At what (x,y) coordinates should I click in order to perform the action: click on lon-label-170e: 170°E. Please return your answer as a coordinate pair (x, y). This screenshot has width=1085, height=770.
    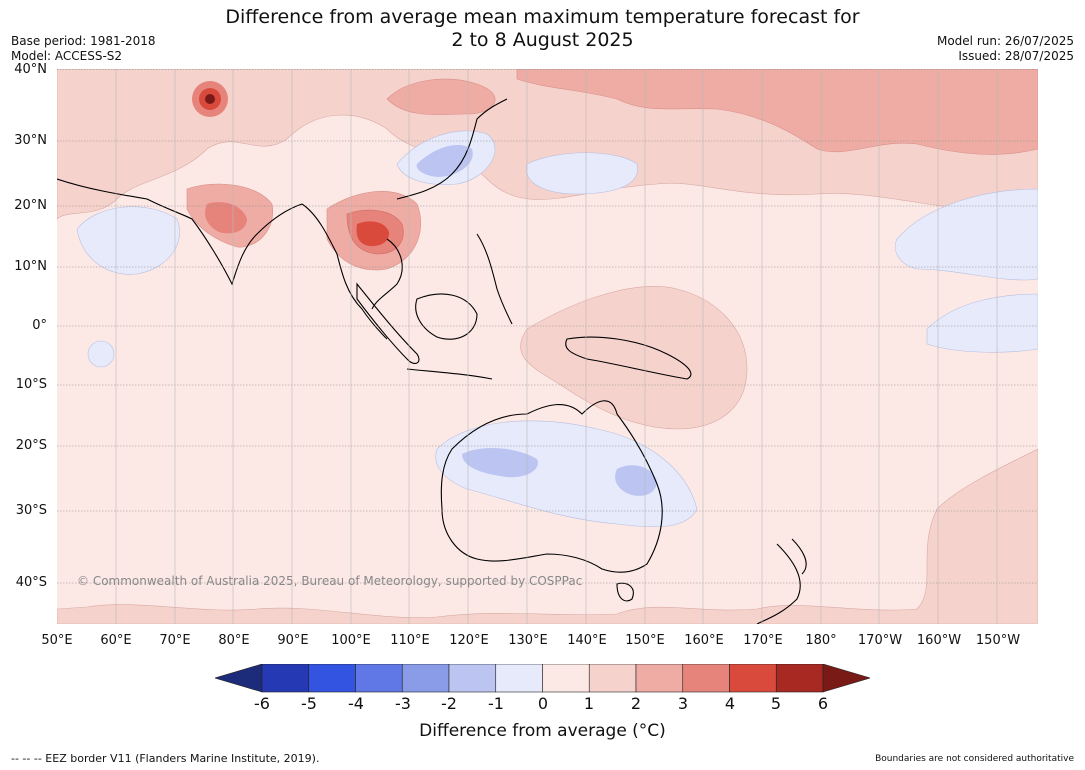
    Looking at the image, I should click on (763, 640).